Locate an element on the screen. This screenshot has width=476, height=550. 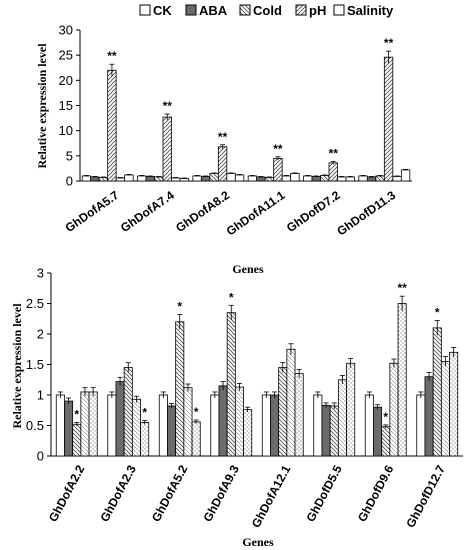
y-tick-label: 0 is located at coordinates (69, 181).